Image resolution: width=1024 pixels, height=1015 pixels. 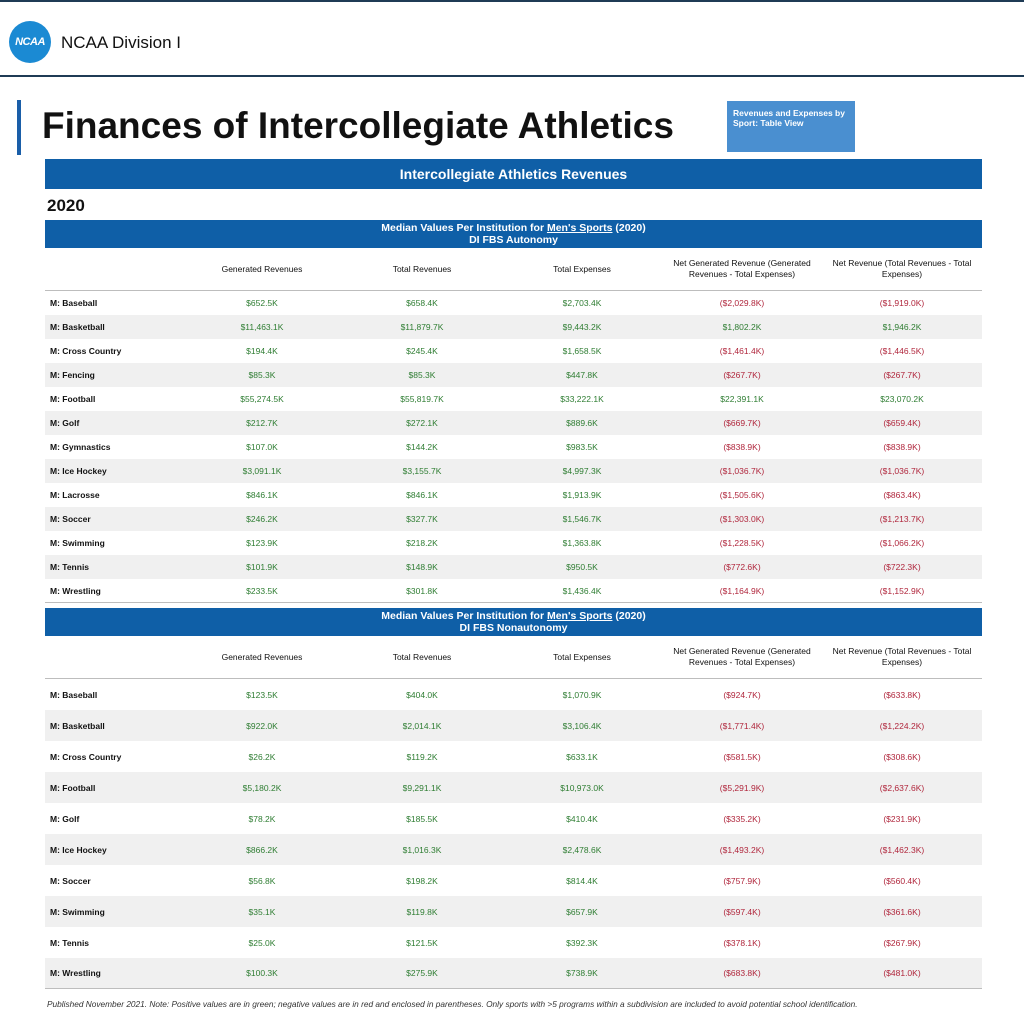 What do you see at coordinates (422, 880) in the screenshot?
I see `table-cell: $198.2K` at bounding box center [422, 880].